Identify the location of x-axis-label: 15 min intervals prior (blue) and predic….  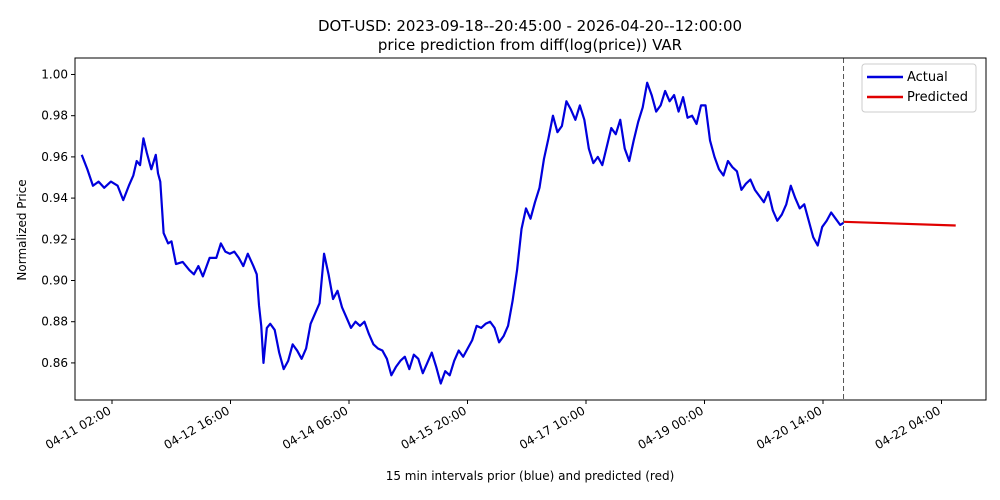
(530, 476).